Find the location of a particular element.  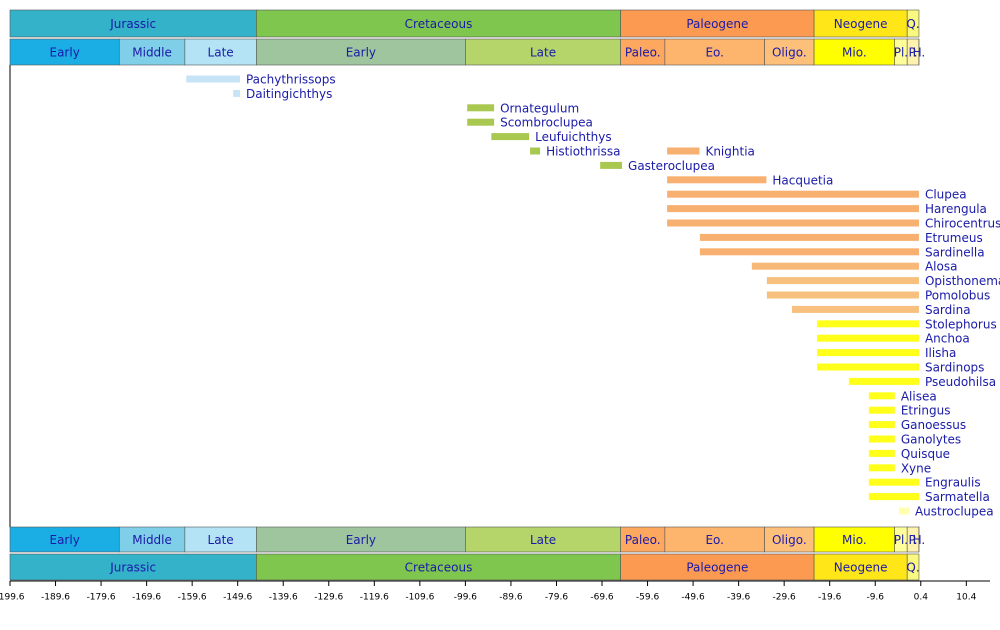

taxon-label: Quisque is located at coordinates (925, 454).